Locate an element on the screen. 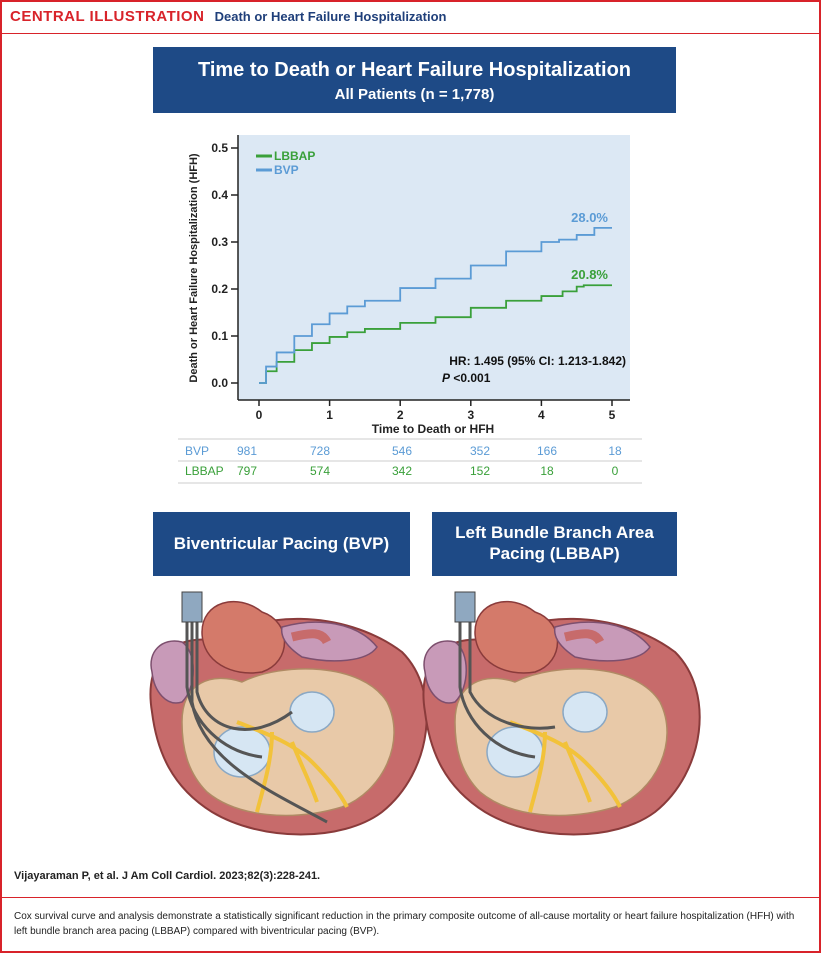 The height and width of the screenshot is (953, 821). legend-label-bvp: BVP is located at coordinates (286, 170).